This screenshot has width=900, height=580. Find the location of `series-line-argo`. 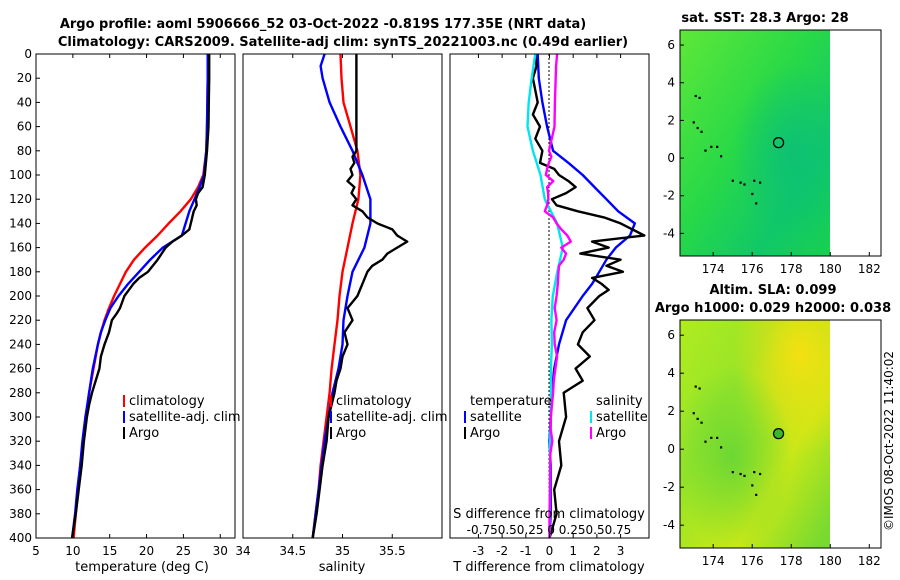

series-line-argo is located at coordinates (140, 296).